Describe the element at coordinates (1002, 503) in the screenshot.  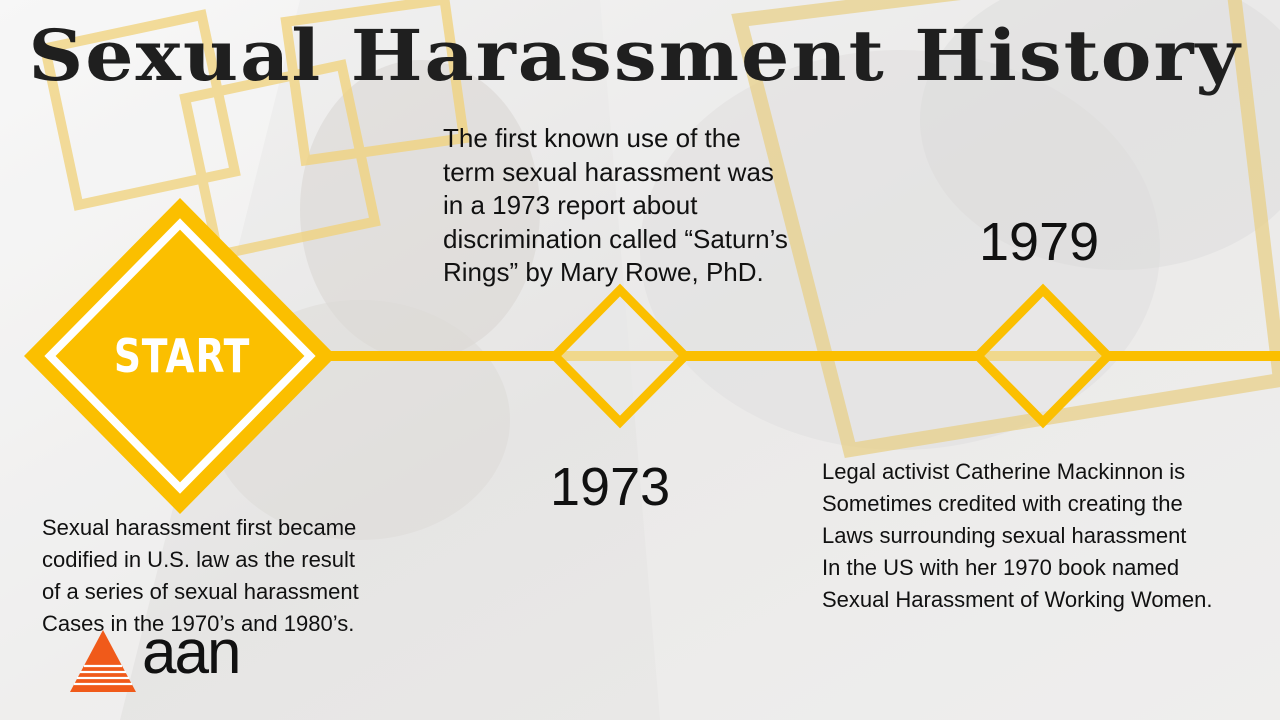
I see `text-line: Sometimes credited with creating the` at that location.